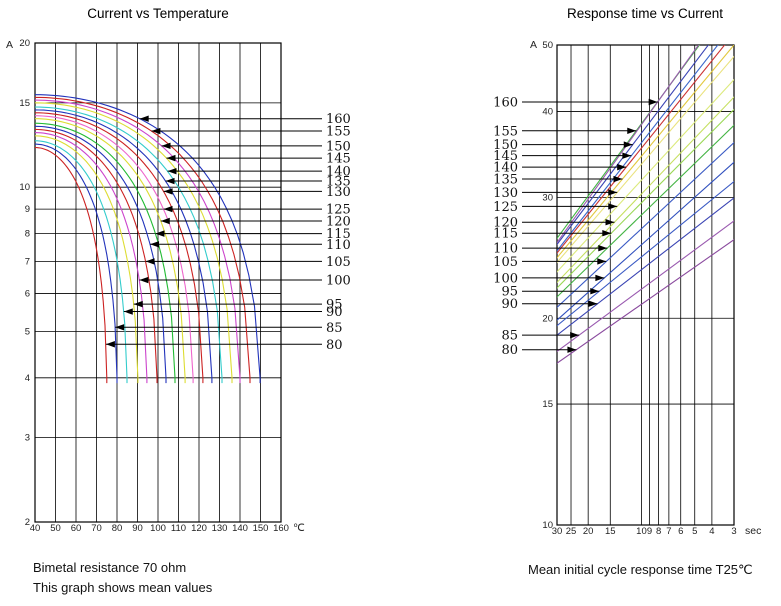 The width and height of the screenshot is (781, 606). Describe the element at coordinates (557, 531) in the screenshot. I see `right-x-tick-label: 30` at that location.